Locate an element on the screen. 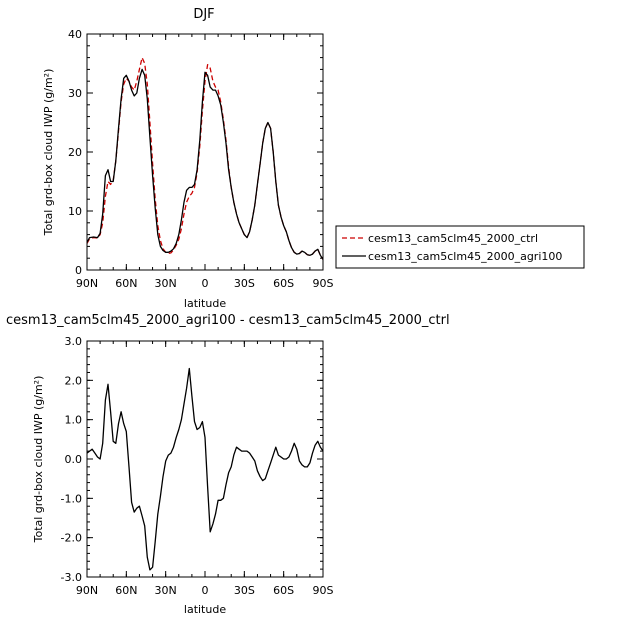  top-plot-frame is located at coordinates (205, 152).